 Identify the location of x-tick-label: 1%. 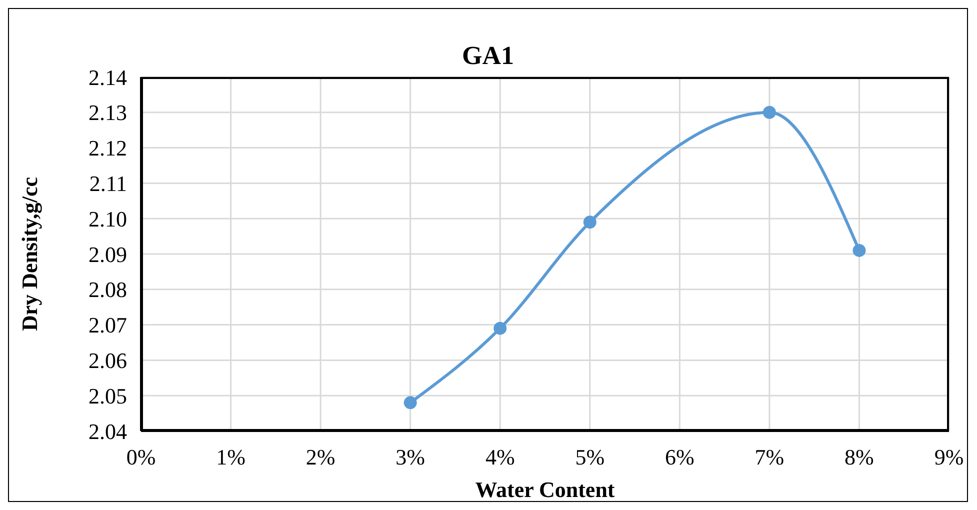
(231, 457).